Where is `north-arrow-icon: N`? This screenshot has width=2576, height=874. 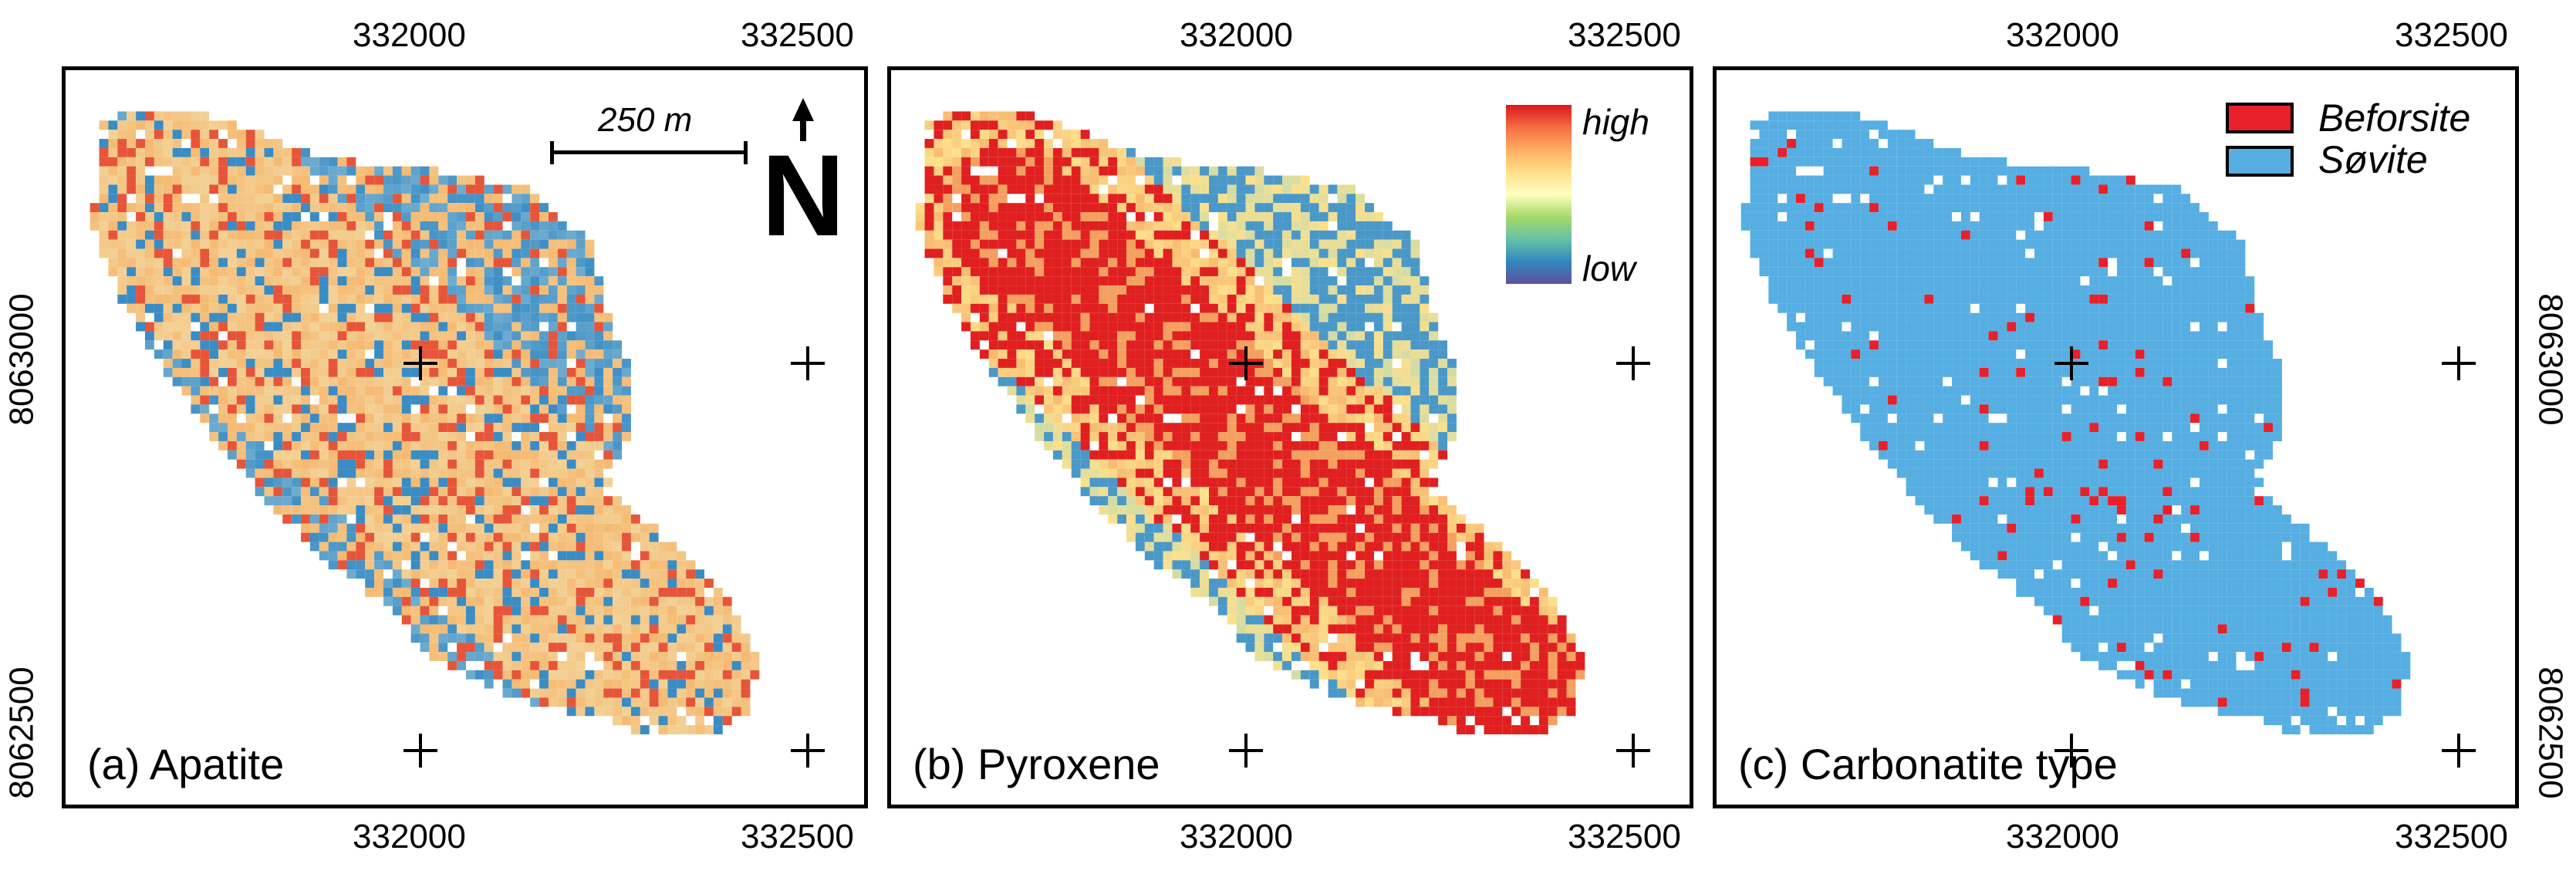 north-arrow-icon: N is located at coordinates (803, 168).